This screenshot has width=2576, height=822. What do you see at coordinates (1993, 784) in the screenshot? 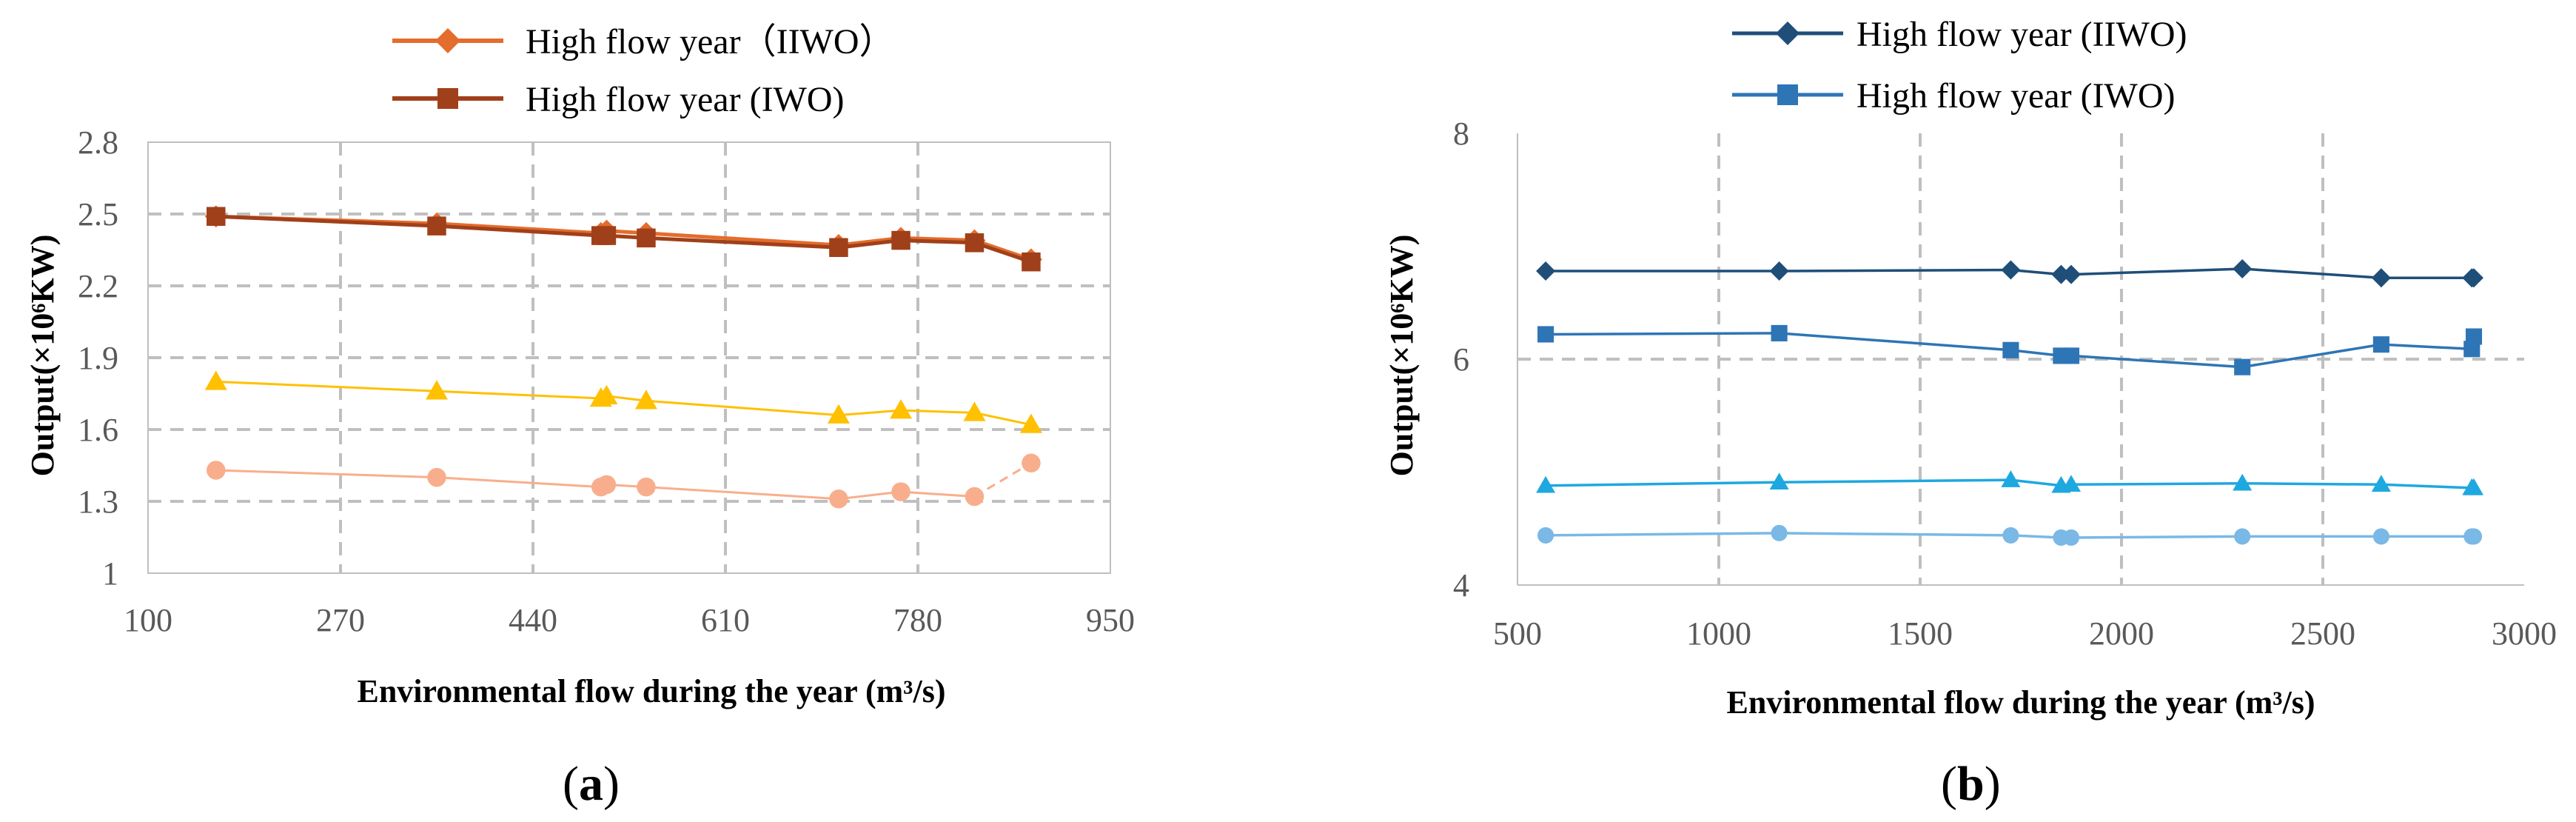
I see `panel-b-label-close: )` at bounding box center [1993, 784].